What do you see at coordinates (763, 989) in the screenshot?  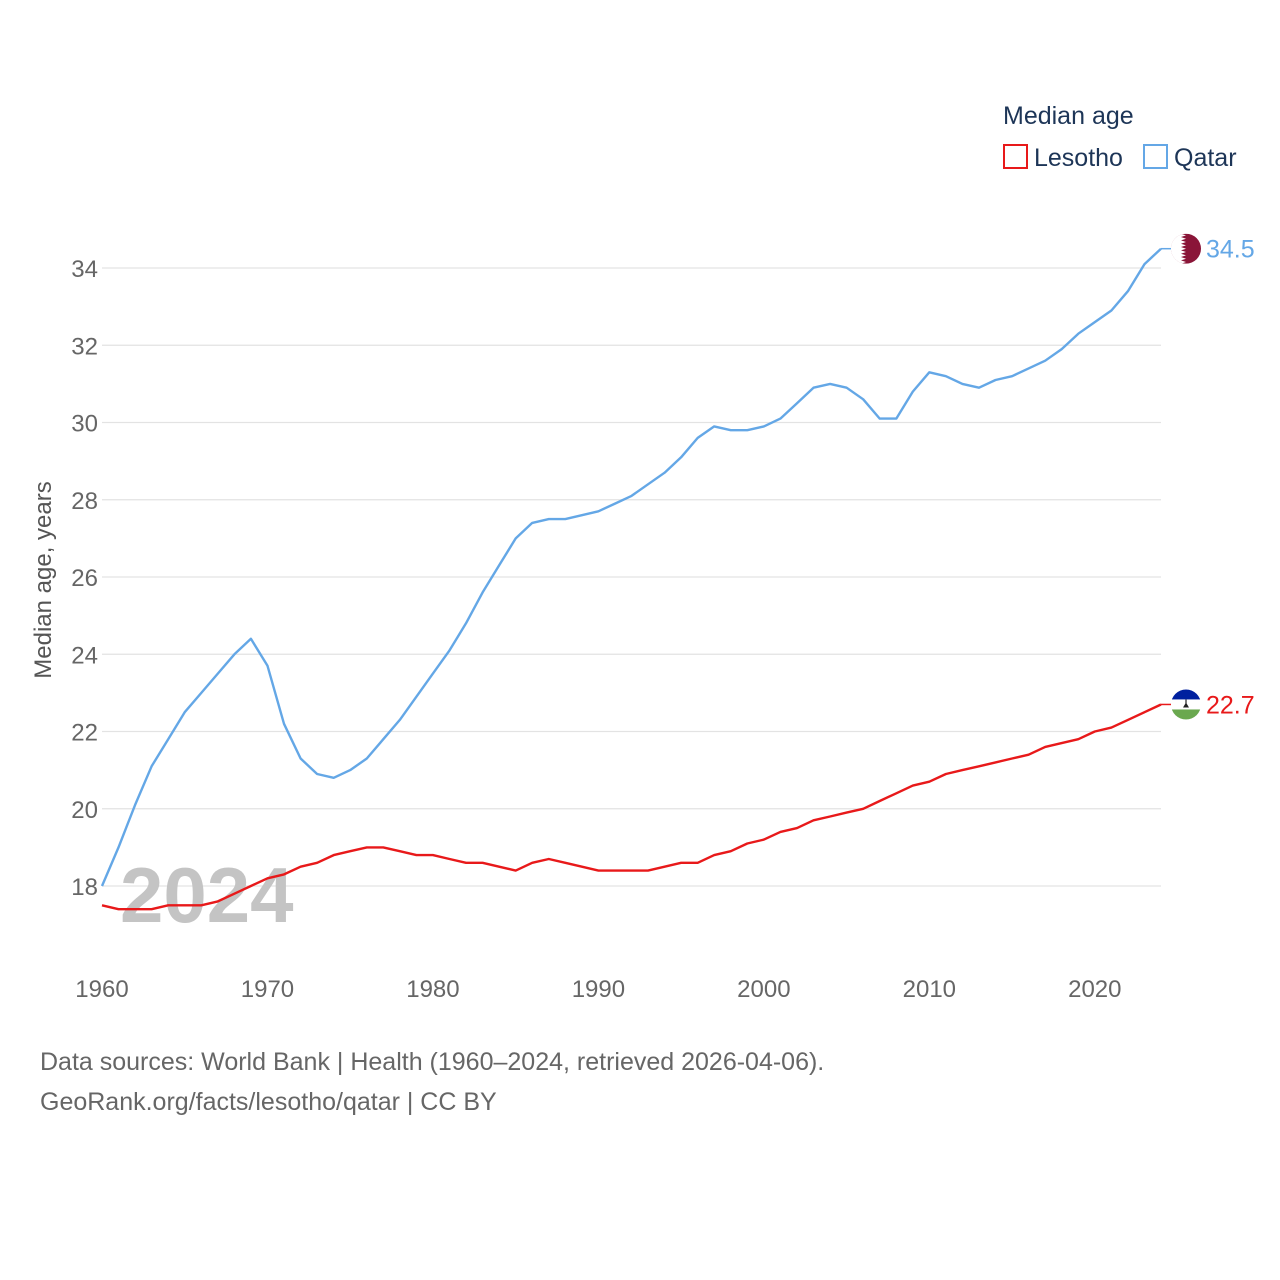 I see `x-tick-label-2000: 2000` at bounding box center [763, 989].